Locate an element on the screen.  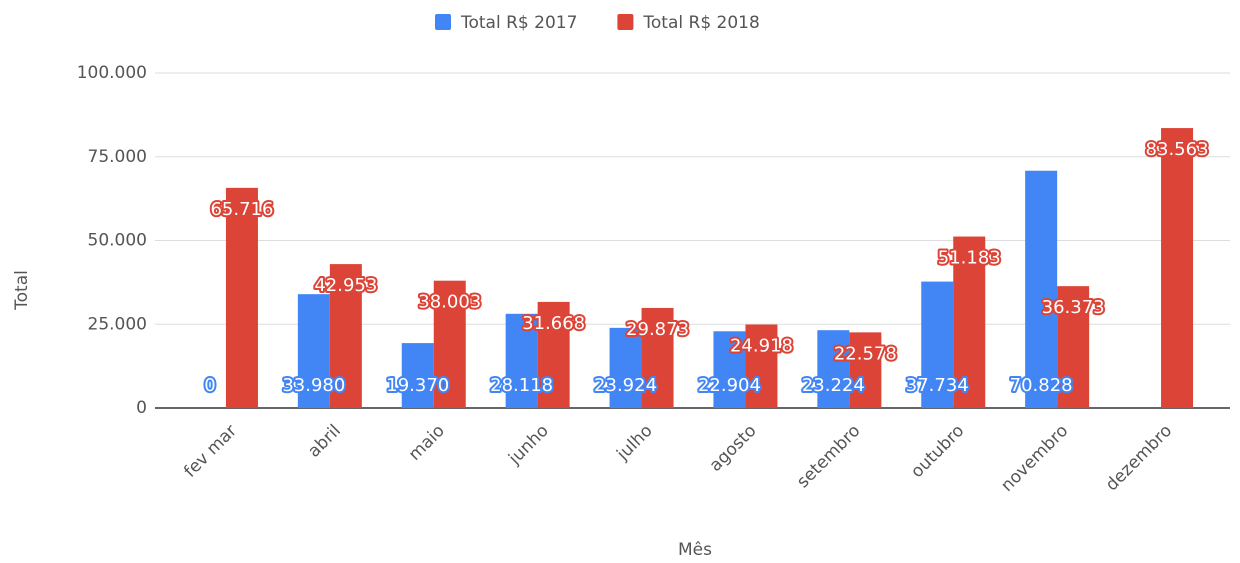
value-label: 29.873 is located at coordinates (657, 329).